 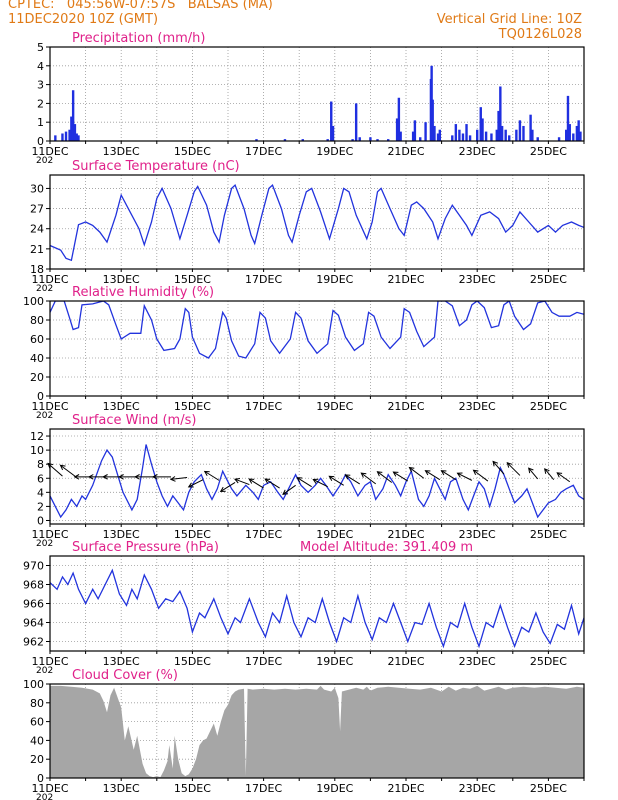 What do you see at coordinates (477, 788) in the screenshot?
I see `cloud-xtick-label: 23DEC` at bounding box center [477, 788].